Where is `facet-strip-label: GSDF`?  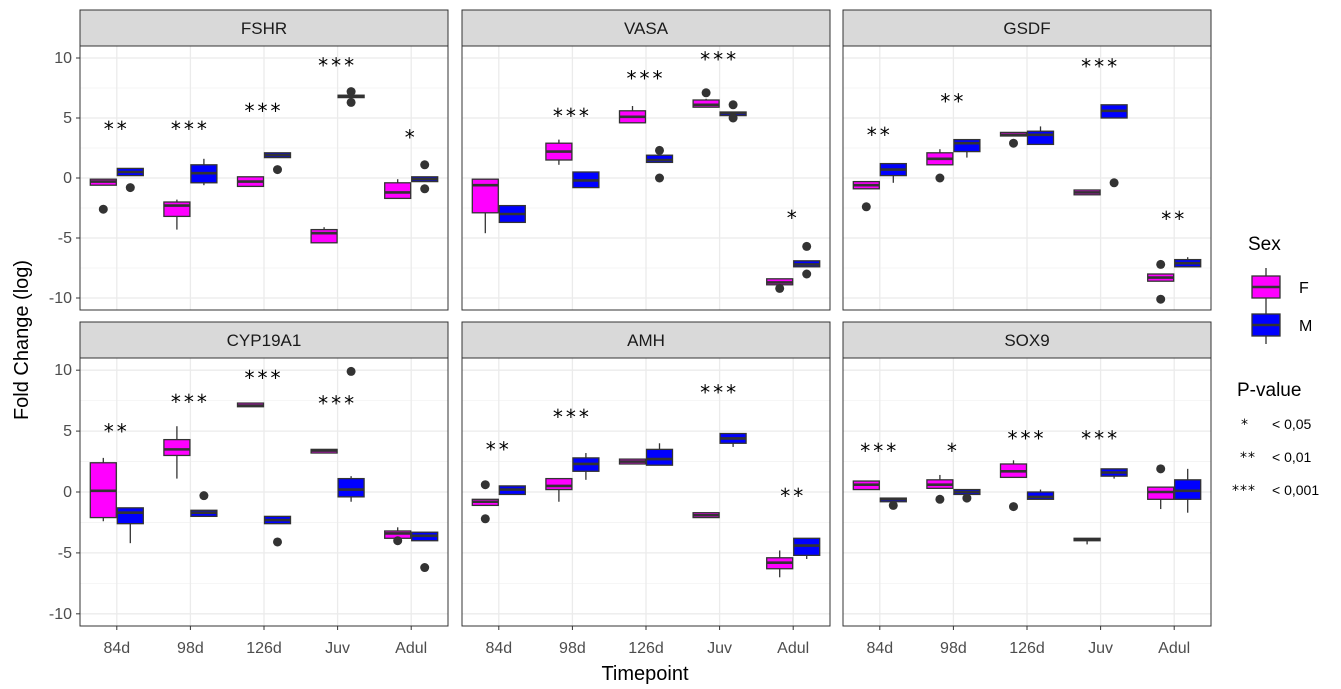 facet-strip-label: GSDF is located at coordinates (1026, 28).